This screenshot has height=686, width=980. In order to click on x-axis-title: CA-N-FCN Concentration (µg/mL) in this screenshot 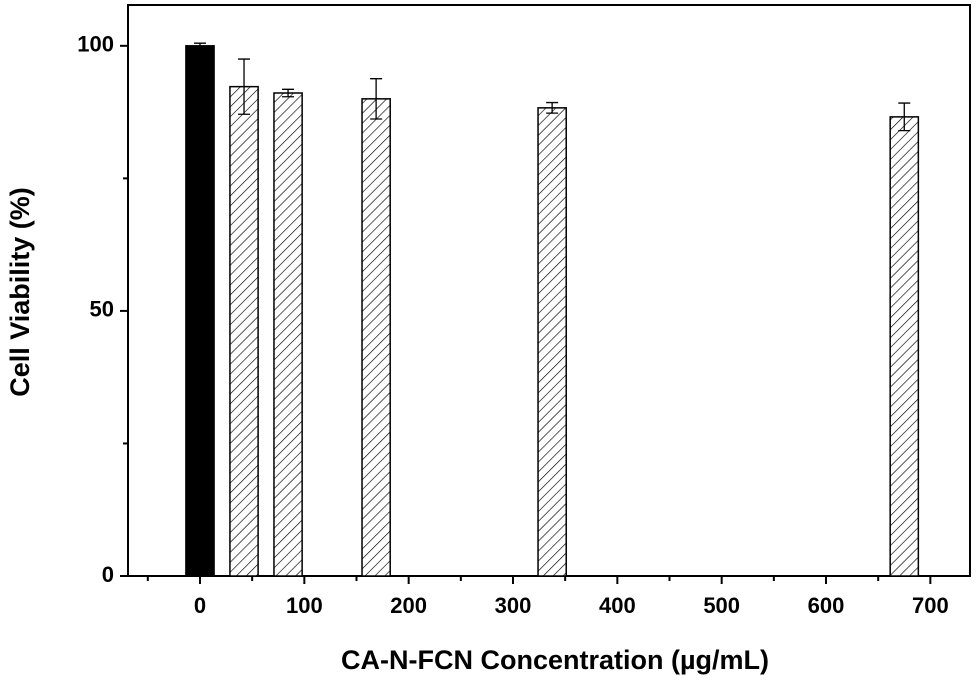, I will do `click(555, 660)`.